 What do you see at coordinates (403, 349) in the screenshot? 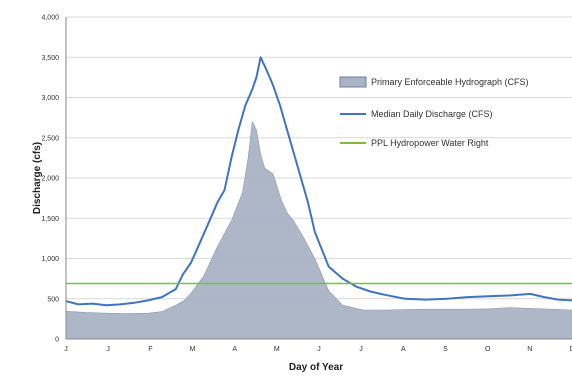
I see `x-tick-label-8: A` at bounding box center [403, 349].